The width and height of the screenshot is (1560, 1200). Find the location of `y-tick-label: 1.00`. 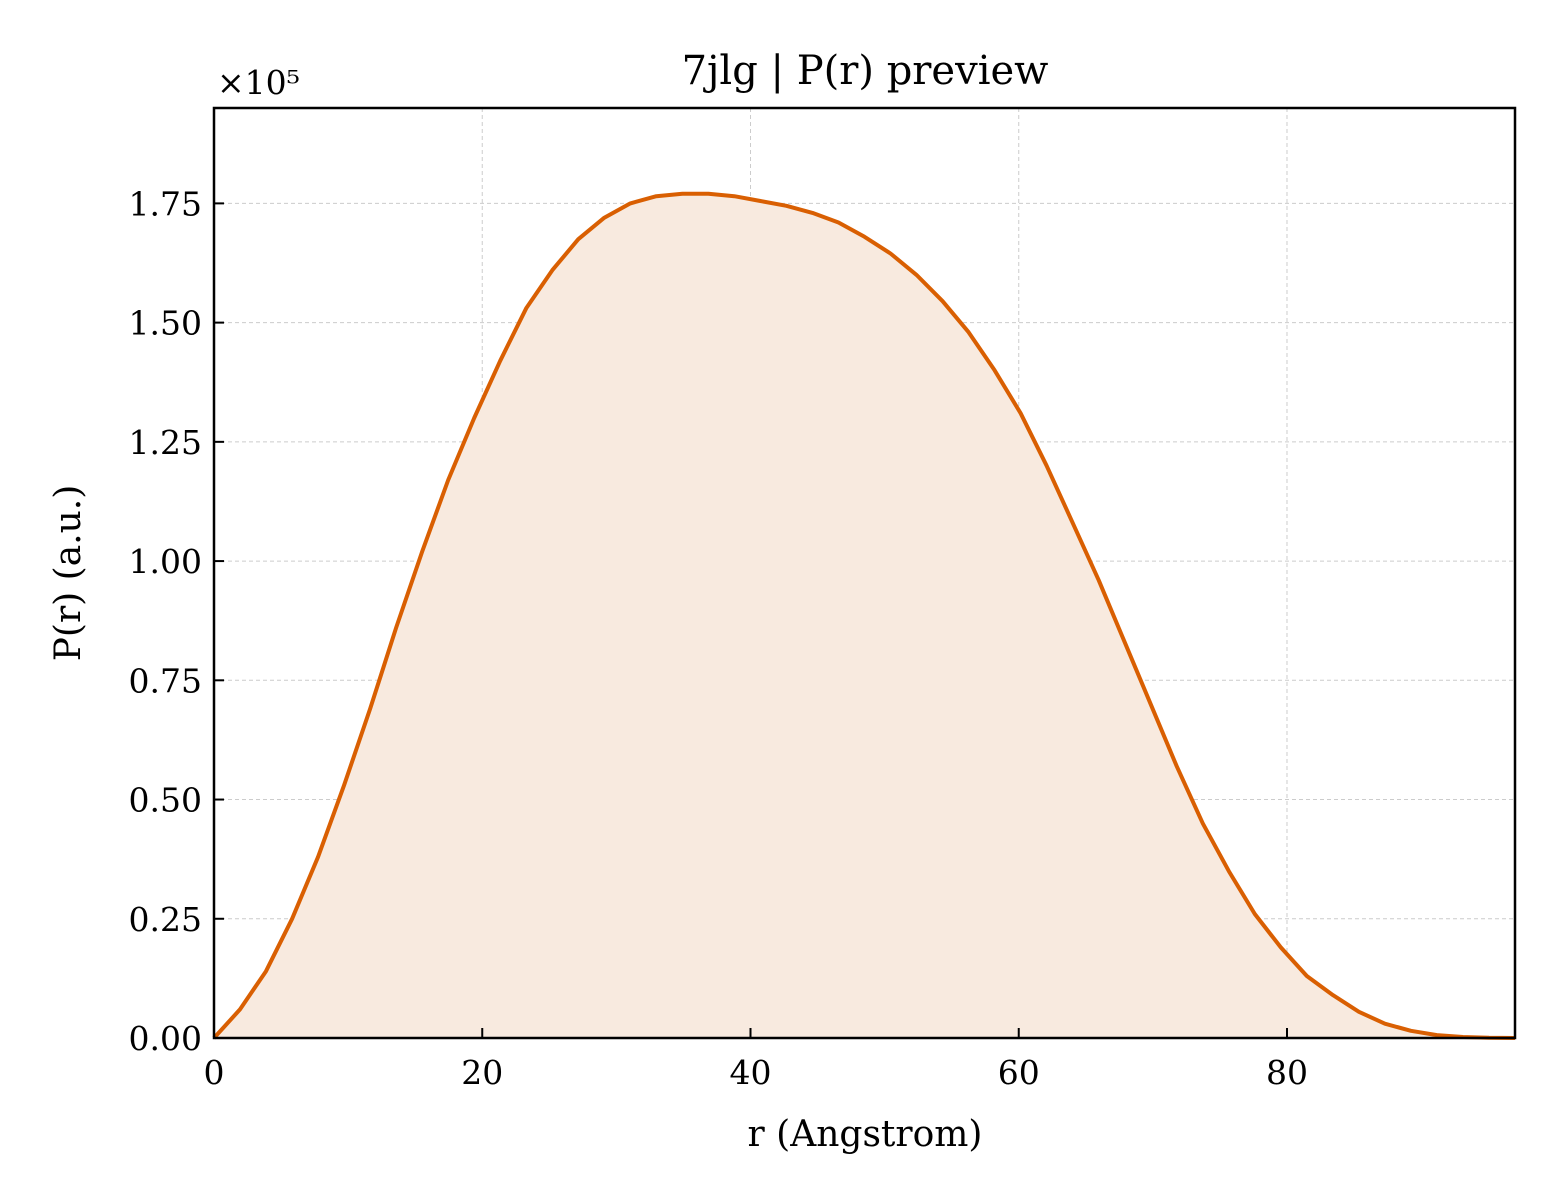

y-tick-label: 1.00 is located at coordinates (165, 561).